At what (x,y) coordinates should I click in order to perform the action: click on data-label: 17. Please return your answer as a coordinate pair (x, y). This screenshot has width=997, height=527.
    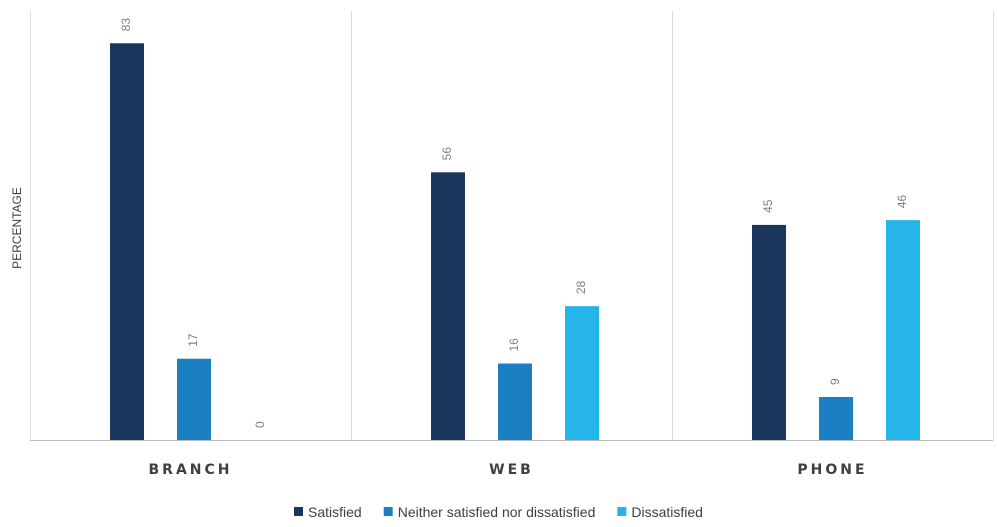
    Looking at the image, I should click on (193, 340).